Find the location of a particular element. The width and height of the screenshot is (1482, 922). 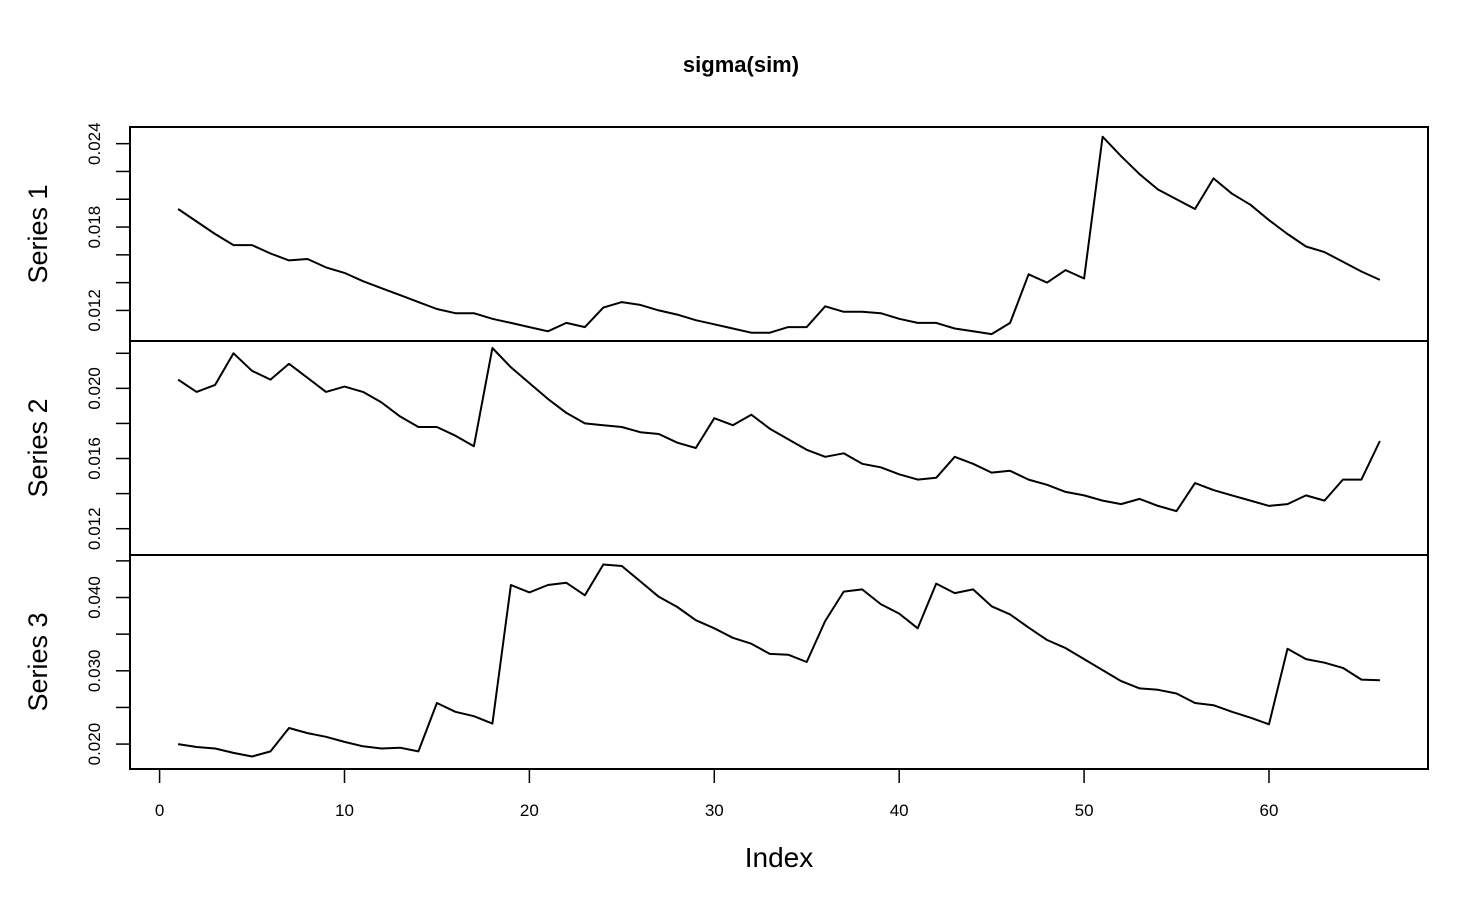

x-tick-label: 30 is located at coordinates (714, 810).